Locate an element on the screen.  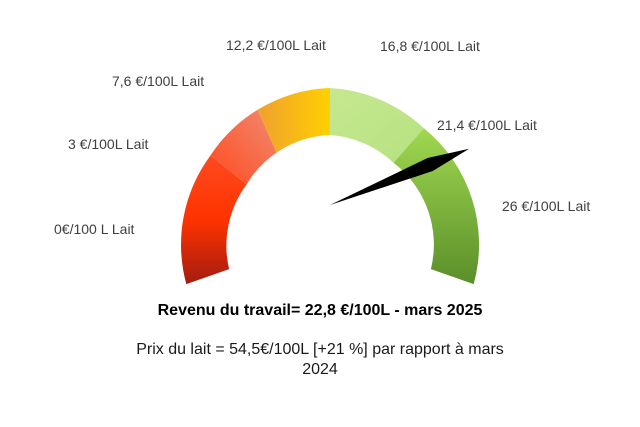
gauge-tick-label: 12,2 €/100L Lait is located at coordinates (276, 45).